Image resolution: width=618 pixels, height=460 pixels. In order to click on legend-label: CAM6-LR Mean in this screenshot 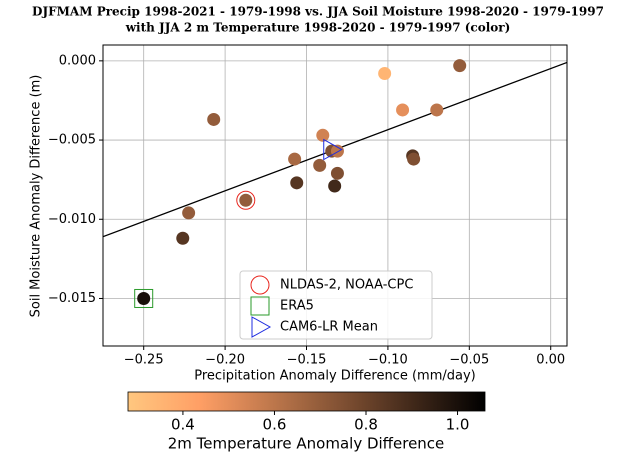, I will do `click(329, 327)`.